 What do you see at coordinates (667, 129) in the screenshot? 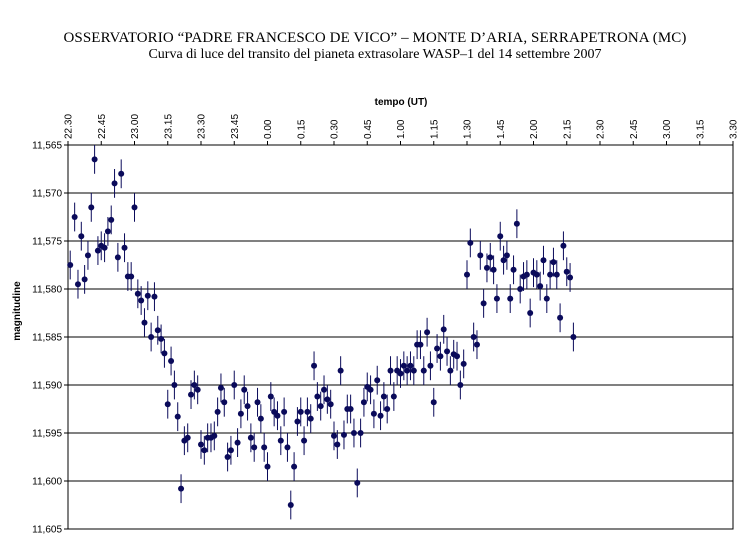
I see `x-tick-label: 3.00` at bounding box center [667, 129].